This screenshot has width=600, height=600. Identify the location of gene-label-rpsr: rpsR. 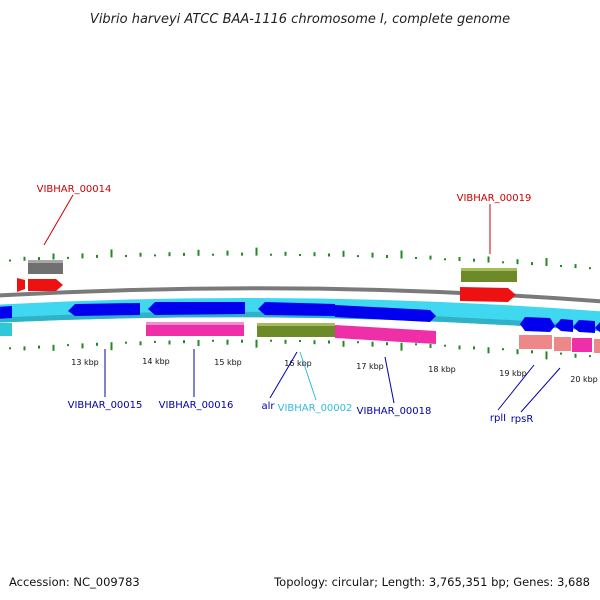
(522, 419).